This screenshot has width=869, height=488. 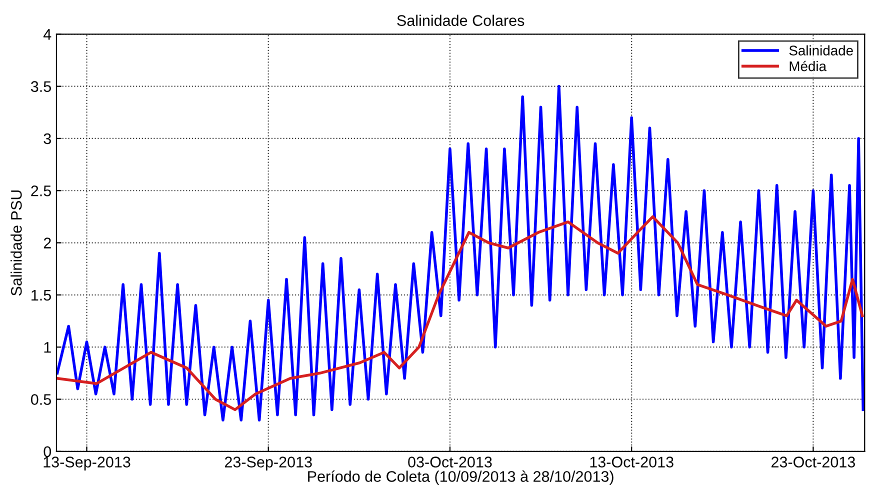 I want to click on y-tick-label: 3, so click(x=47, y=138).